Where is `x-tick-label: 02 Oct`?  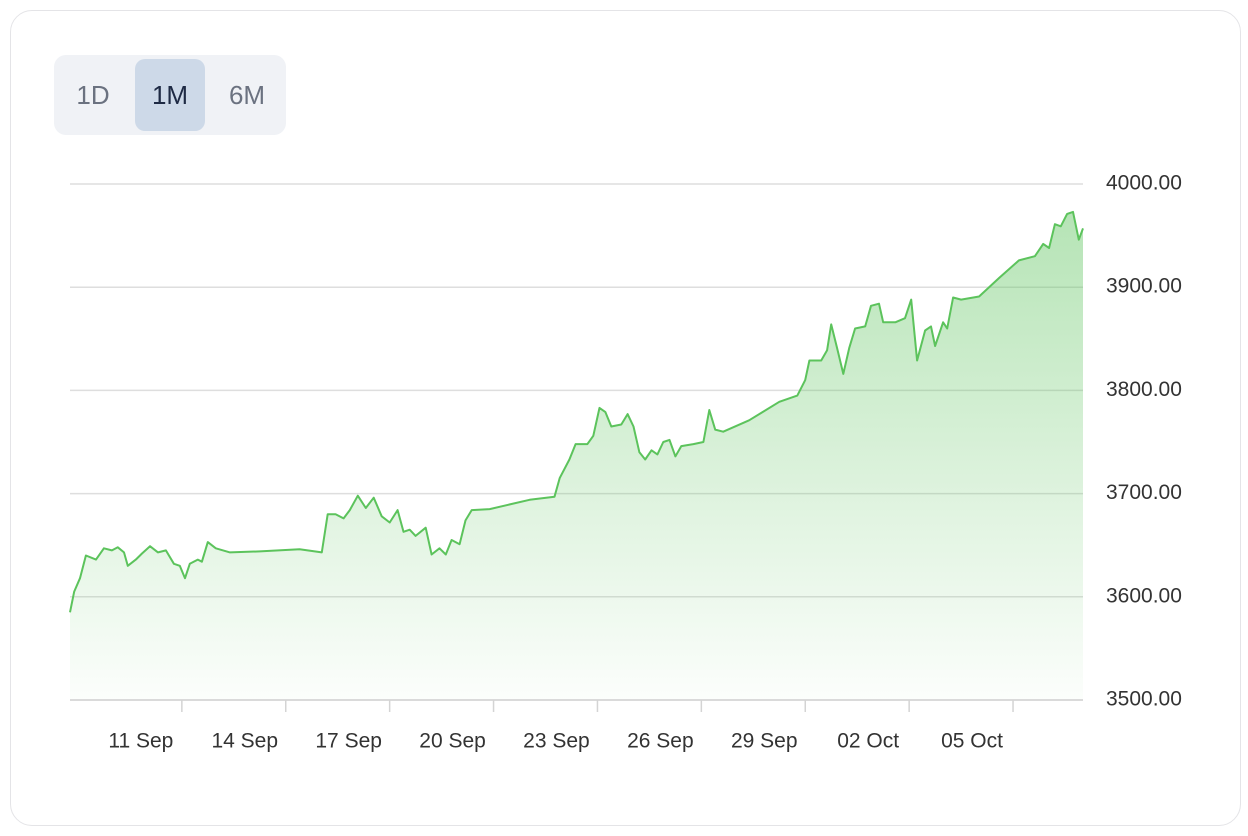 x-tick-label: 02 Oct is located at coordinates (868, 741).